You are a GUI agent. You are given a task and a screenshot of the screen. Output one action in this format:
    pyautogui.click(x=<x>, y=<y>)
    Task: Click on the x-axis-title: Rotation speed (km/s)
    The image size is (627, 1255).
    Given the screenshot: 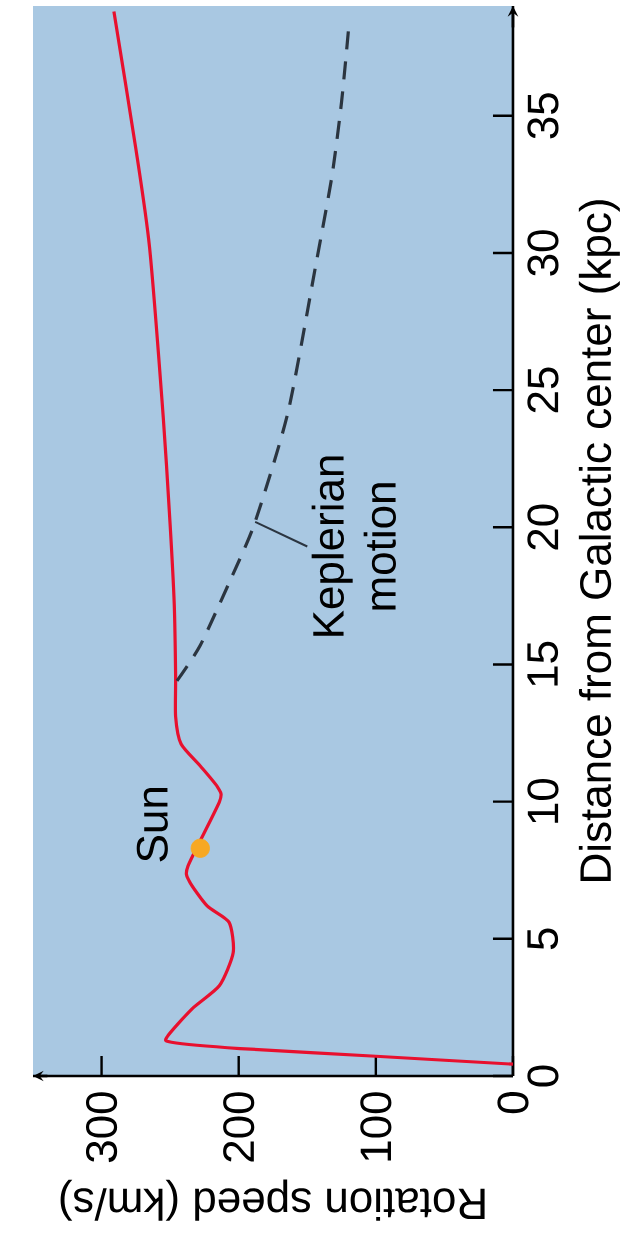 What is the action you would take?
    pyautogui.click(x=272, y=1200)
    